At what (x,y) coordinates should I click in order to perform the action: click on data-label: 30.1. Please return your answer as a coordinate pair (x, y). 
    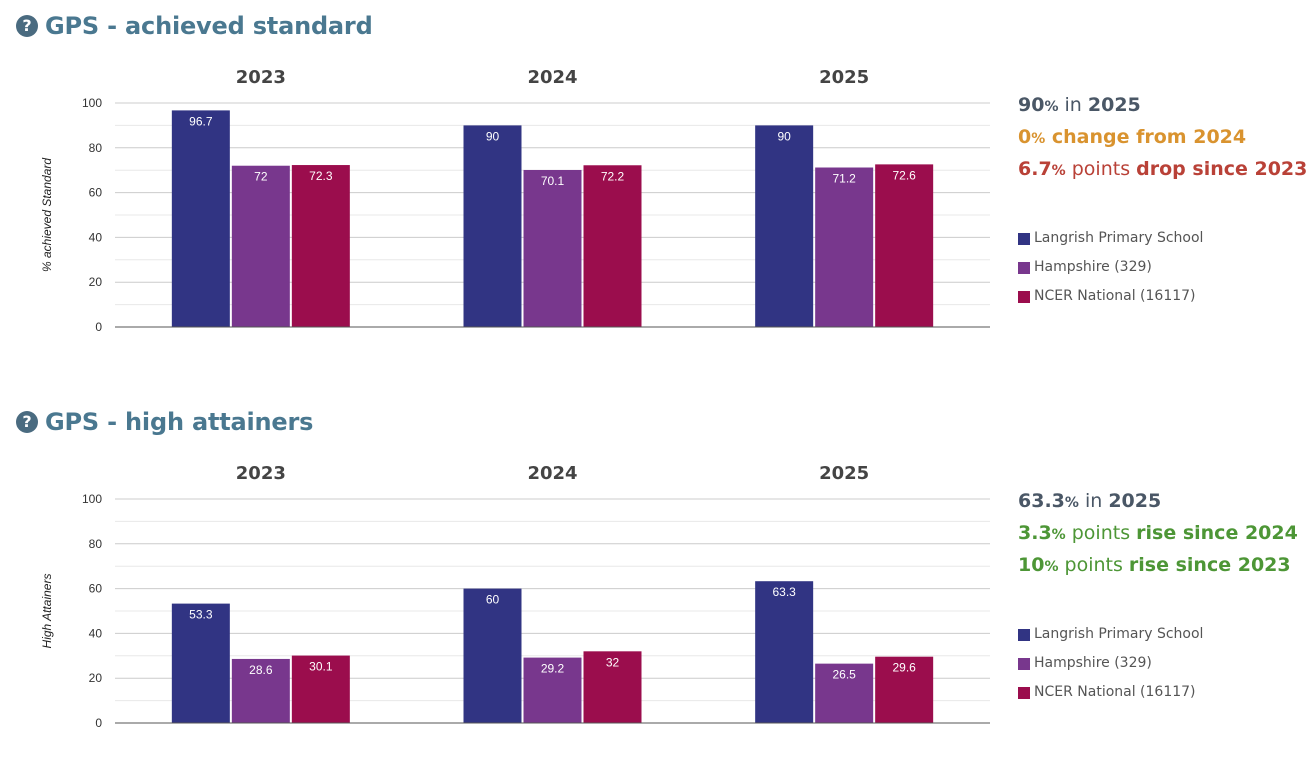
    Looking at the image, I should click on (321, 667).